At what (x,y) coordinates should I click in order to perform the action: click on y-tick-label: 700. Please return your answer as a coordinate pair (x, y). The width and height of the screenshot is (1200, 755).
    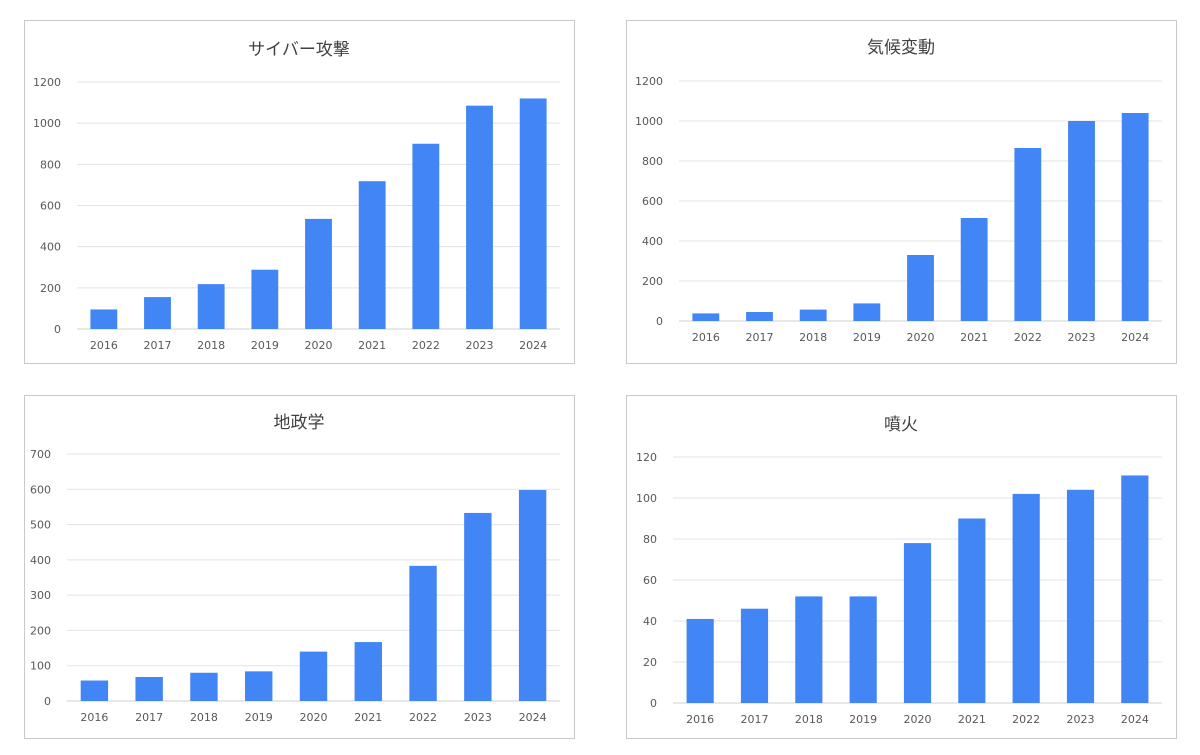
    Looking at the image, I should click on (40, 454).